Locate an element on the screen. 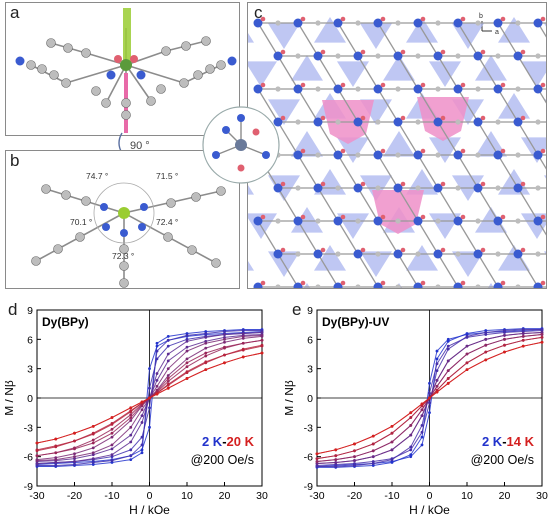 This screenshot has height=517, width=550. legend-sweep-rate: @200 Oe/s is located at coordinates (222, 460).